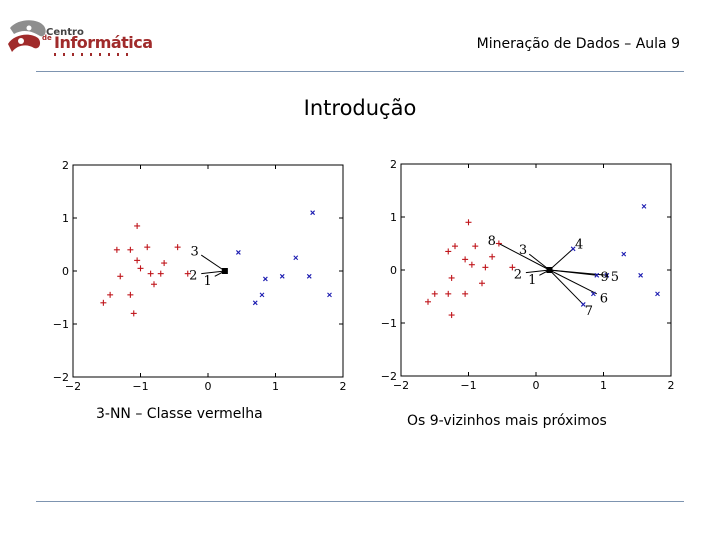  Describe the element at coordinates (91, 54) in the screenshot. I see `logo-dots` at that location.